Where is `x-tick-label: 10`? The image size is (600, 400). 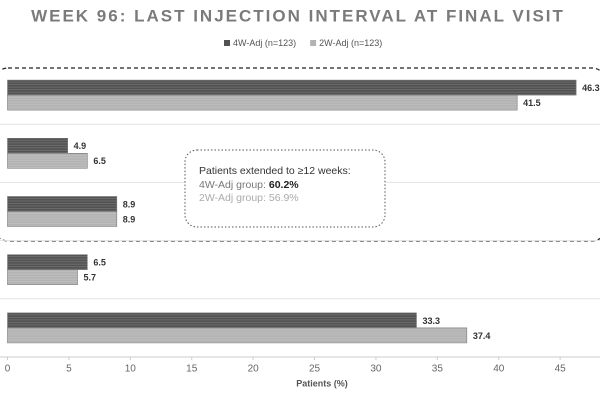
x-tick-label: 10 is located at coordinates (131, 369).